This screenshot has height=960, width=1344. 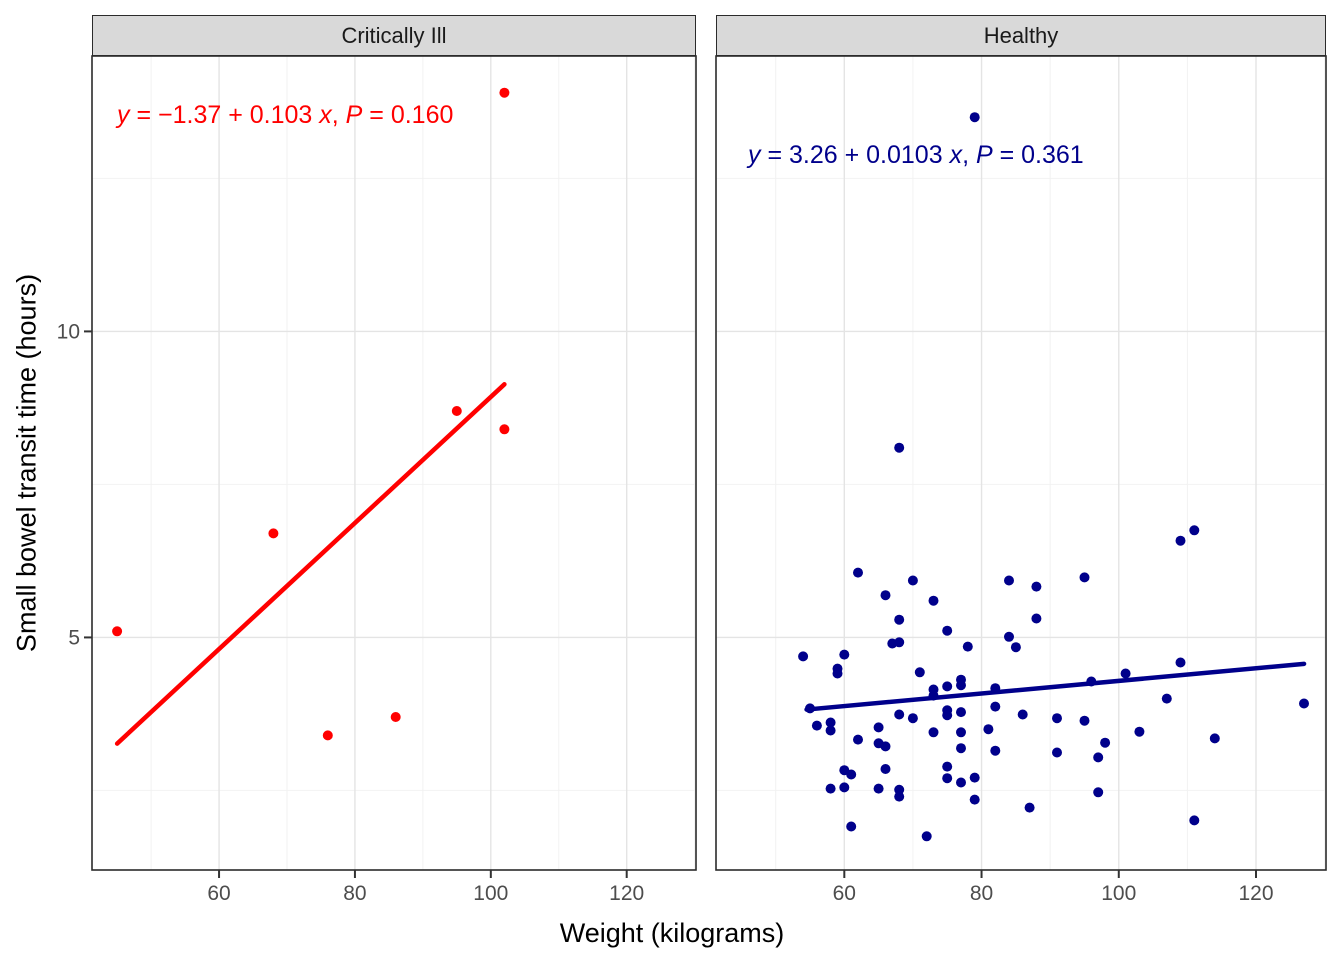 I want to click on facet-strip-healthy: Healthy, so click(x=1021, y=35).